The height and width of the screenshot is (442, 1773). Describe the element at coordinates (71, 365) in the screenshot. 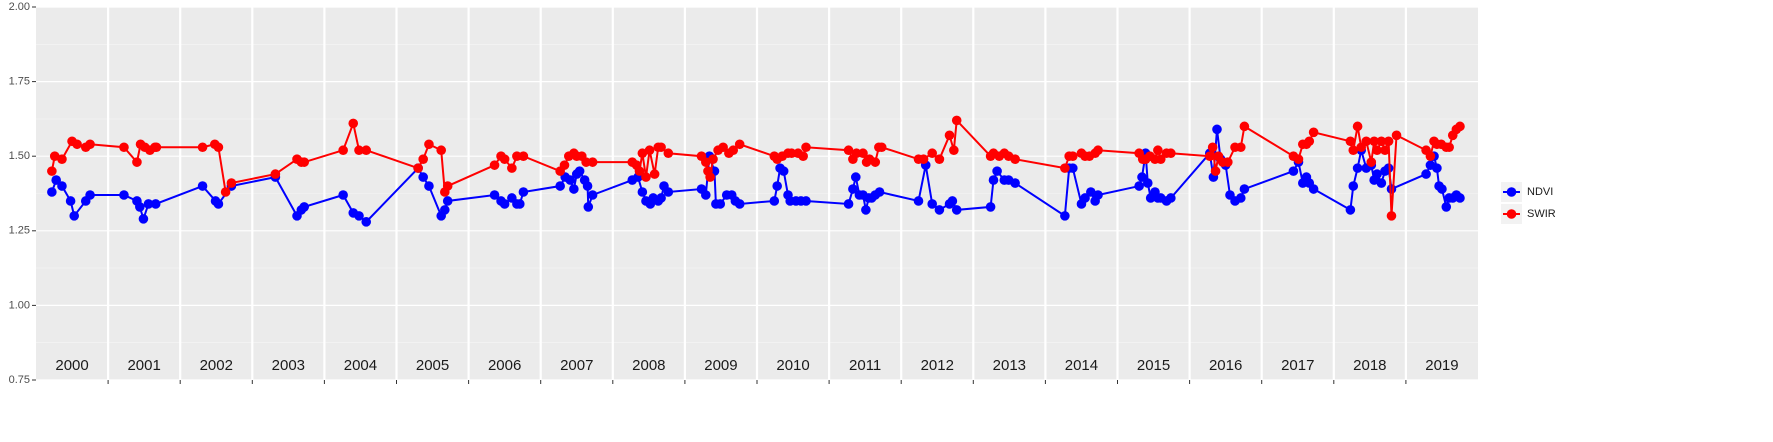

I see `year-label: 2000` at that location.